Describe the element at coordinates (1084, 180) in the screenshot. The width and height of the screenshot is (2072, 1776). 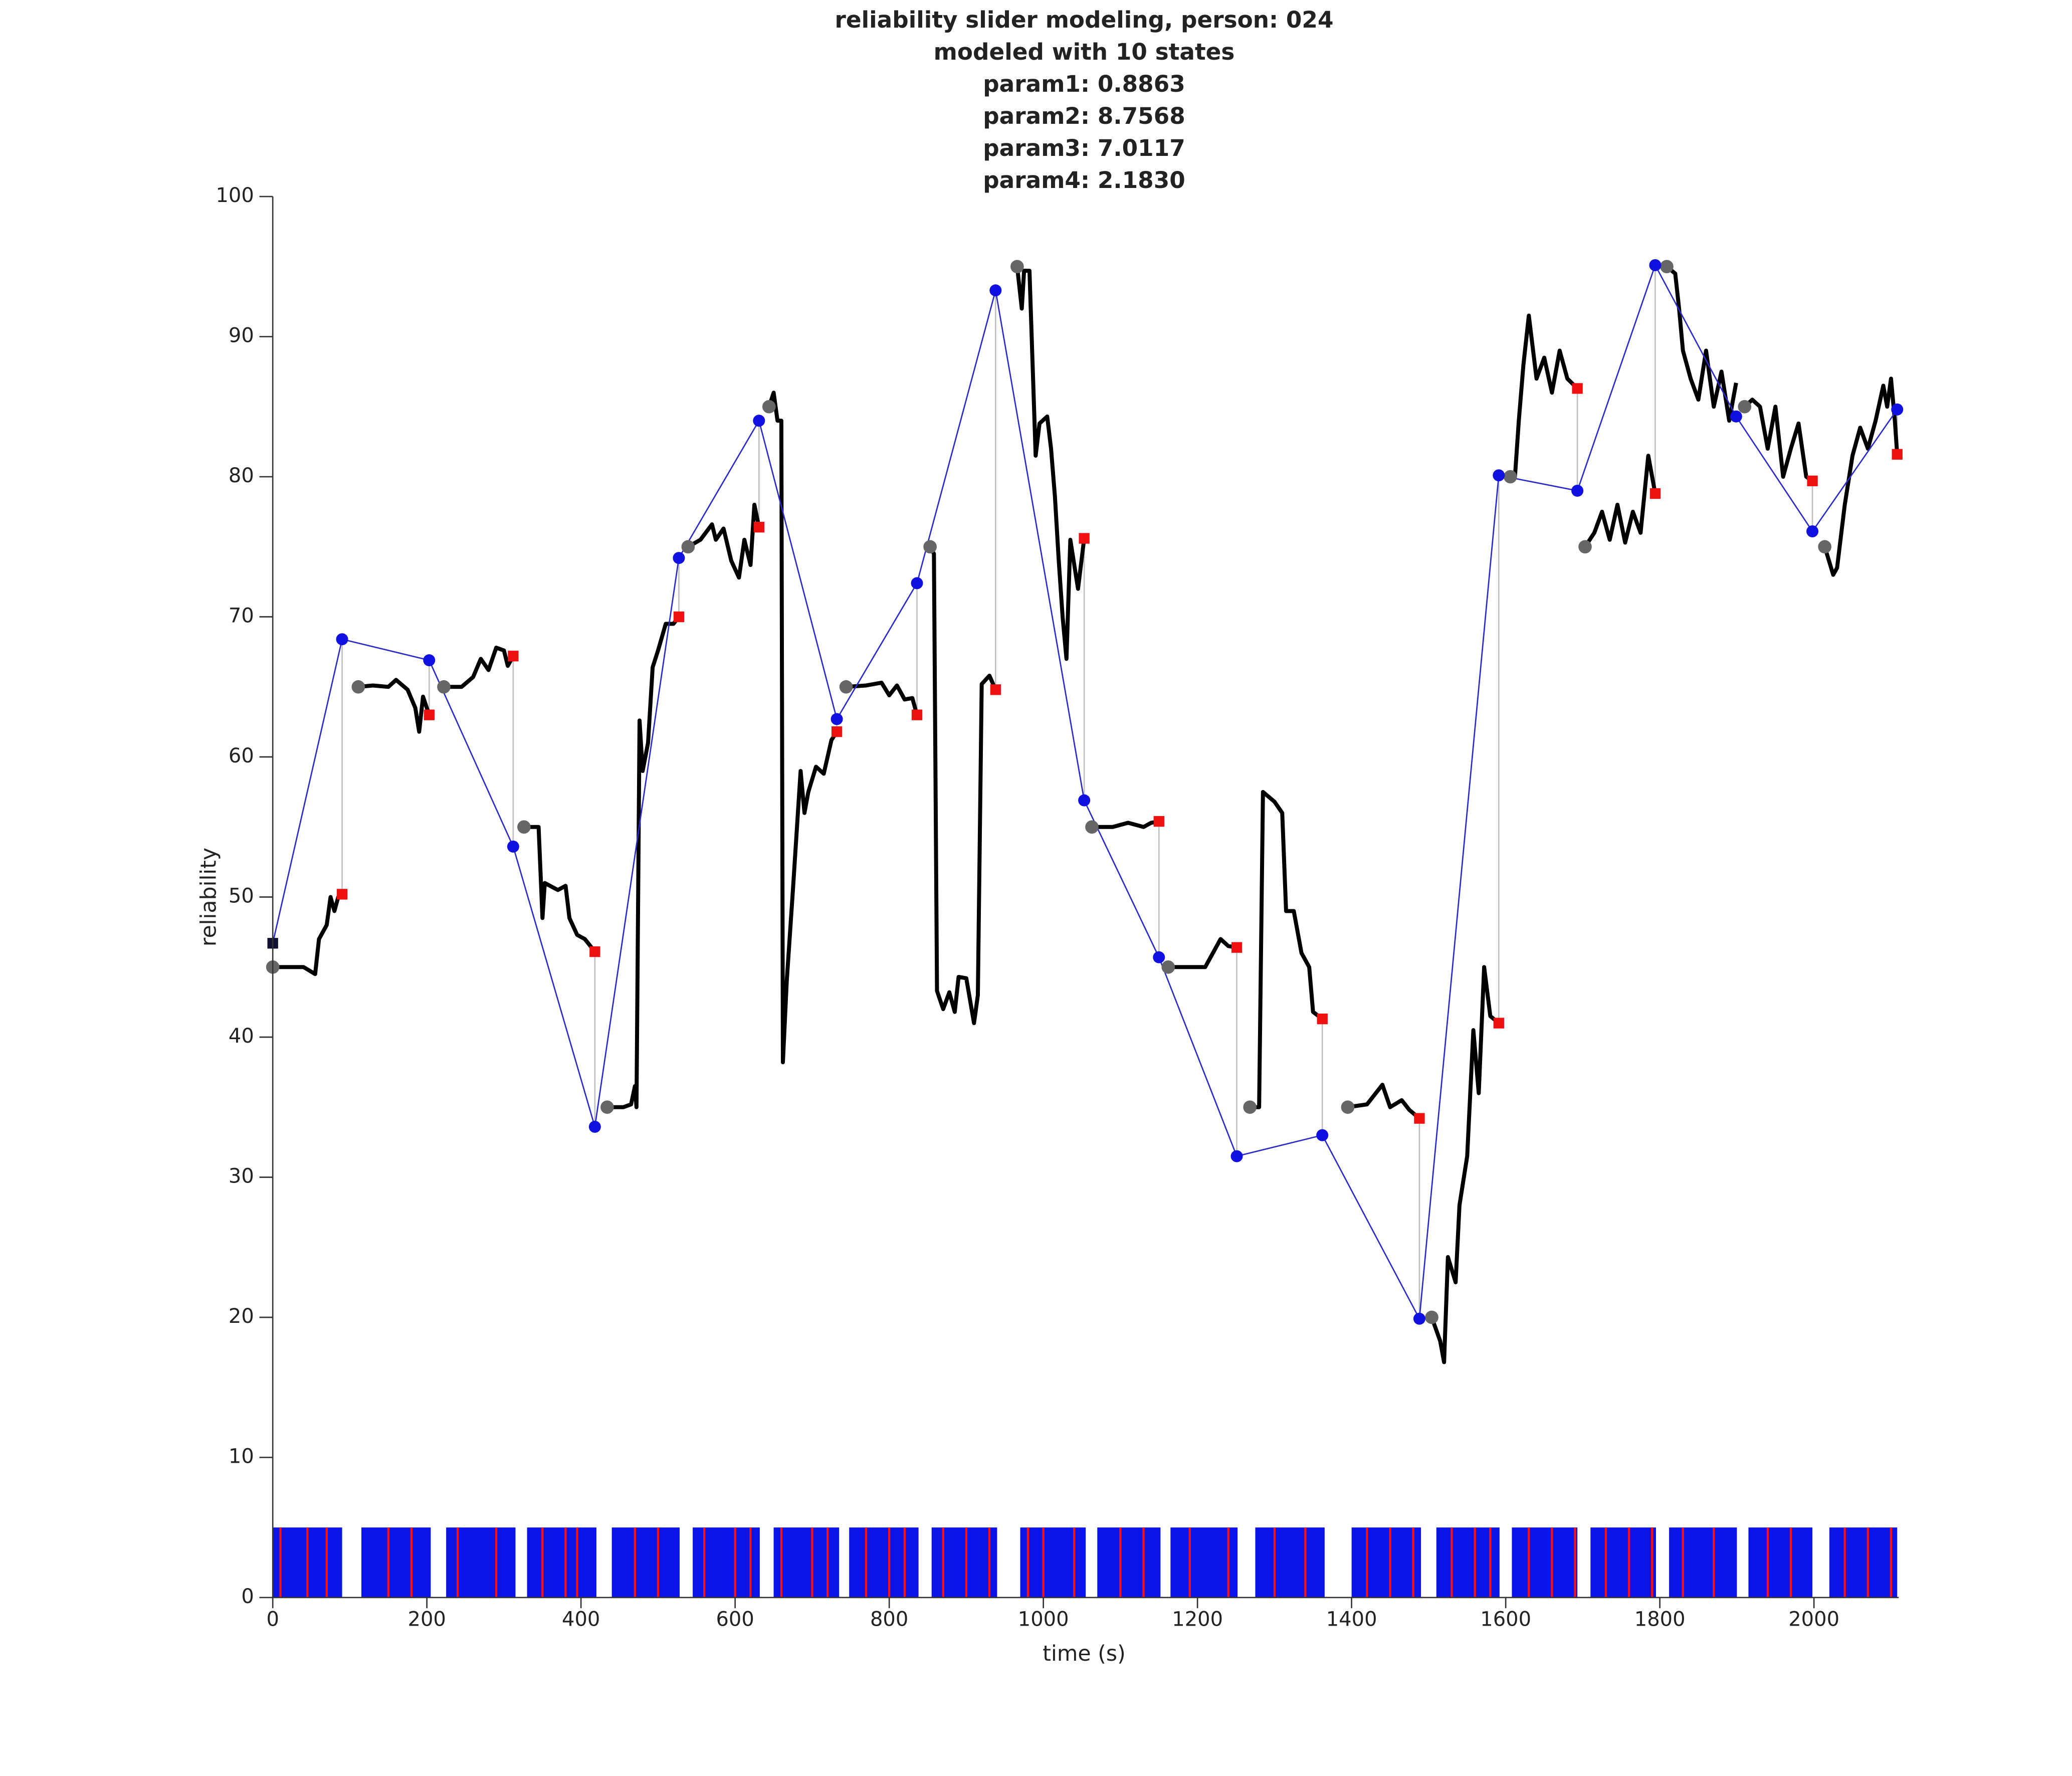
I see `chart-title: param4: 2.1830` at that location.